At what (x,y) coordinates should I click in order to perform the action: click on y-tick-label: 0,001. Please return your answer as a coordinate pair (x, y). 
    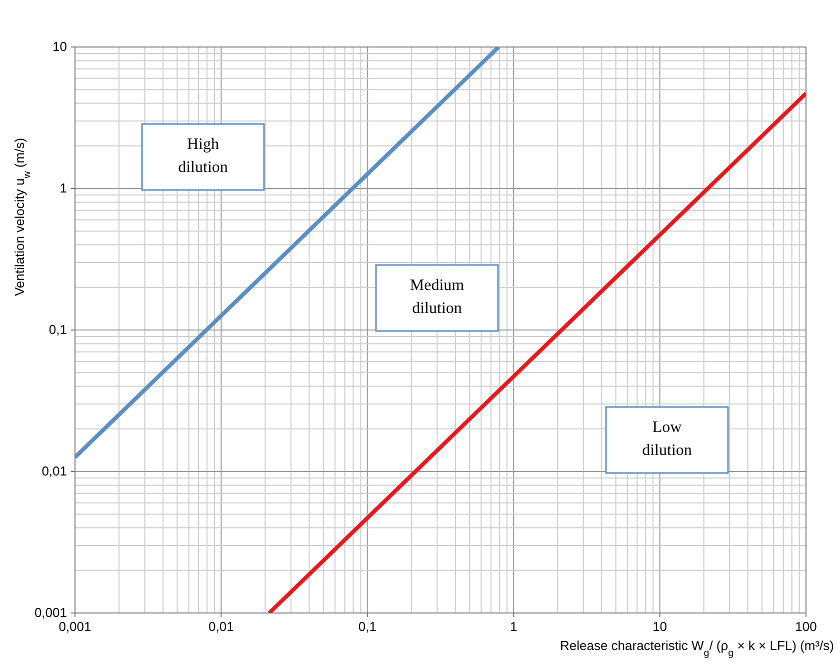
    Looking at the image, I should click on (50, 612).